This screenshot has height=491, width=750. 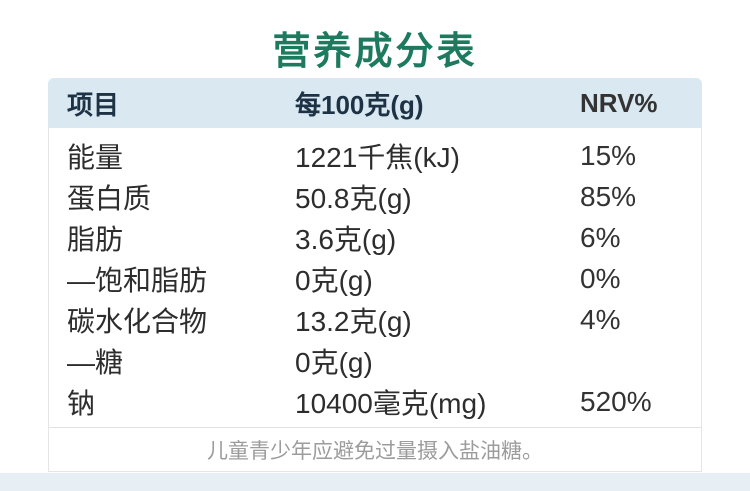 I want to click on row-nrv: 0%, so click(x=600, y=278).